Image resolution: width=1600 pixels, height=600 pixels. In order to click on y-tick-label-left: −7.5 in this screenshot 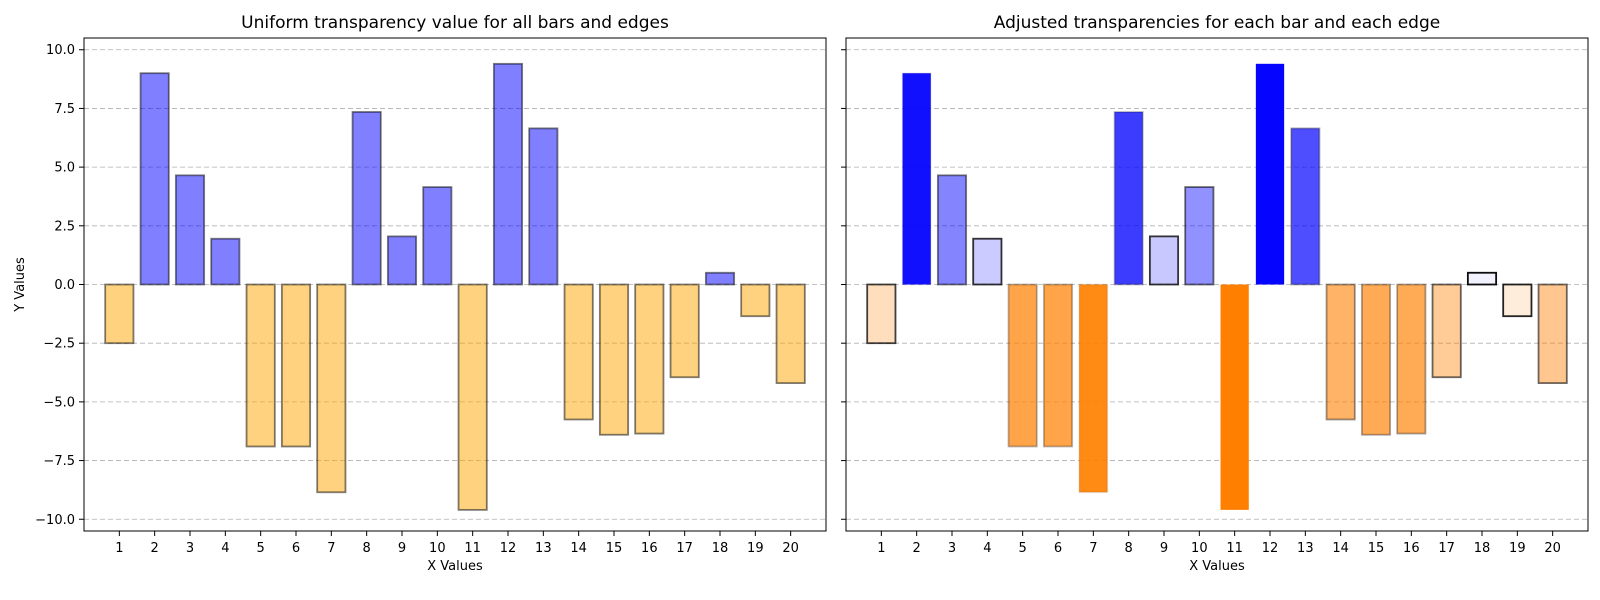, I will do `click(59, 461)`.